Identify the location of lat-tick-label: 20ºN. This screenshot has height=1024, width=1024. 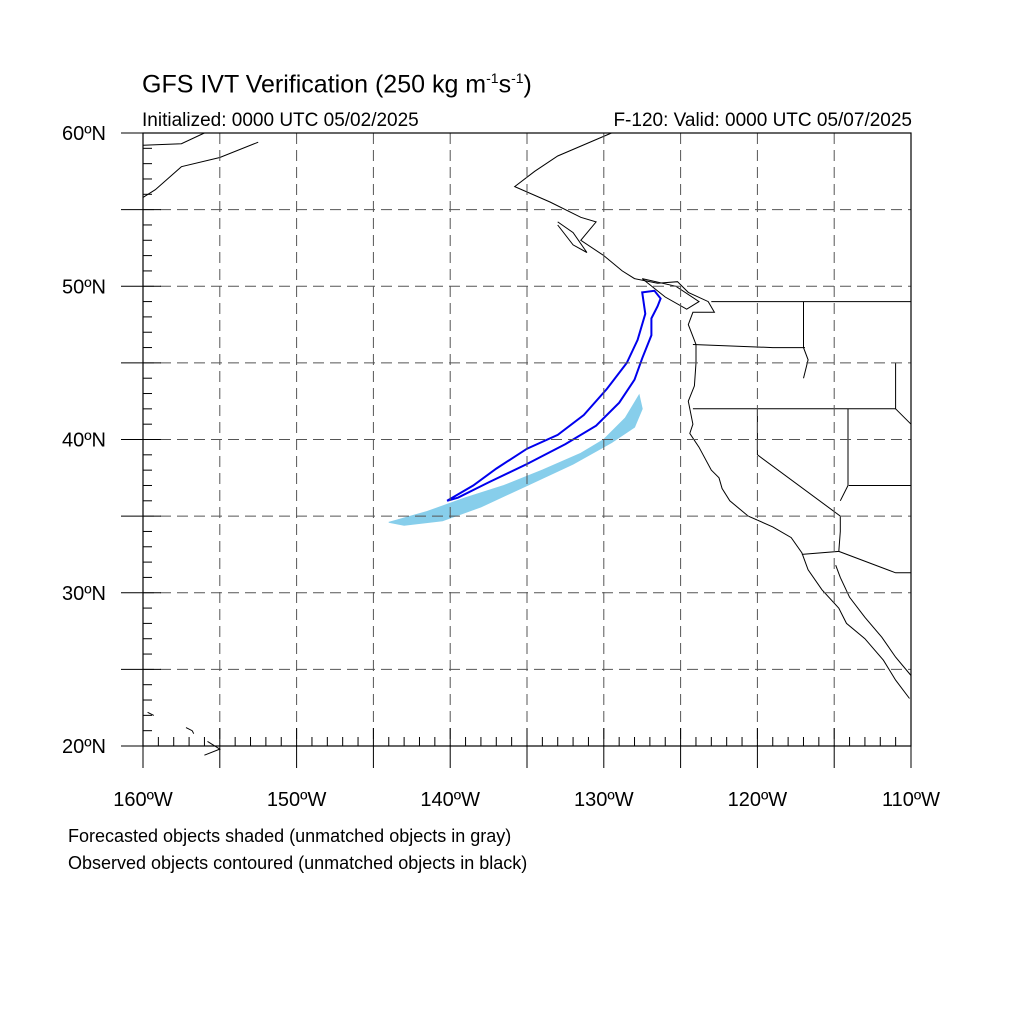
(84, 747).